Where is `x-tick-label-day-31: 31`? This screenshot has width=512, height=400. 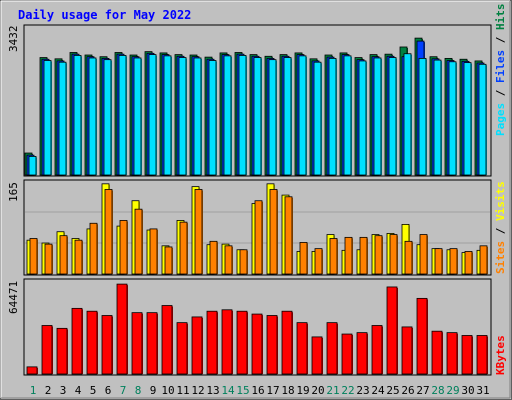
x-tick-label-day-31: 31 is located at coordinates (482, 390).